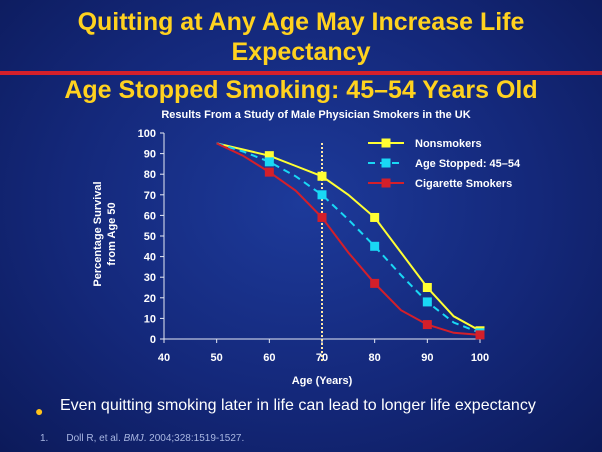 This screenshot has width=602, height=452. What do you see at coordinates (322, 358) in the screenshot?
I see `x-tick-label: 70` at bounding box center [322, 358].